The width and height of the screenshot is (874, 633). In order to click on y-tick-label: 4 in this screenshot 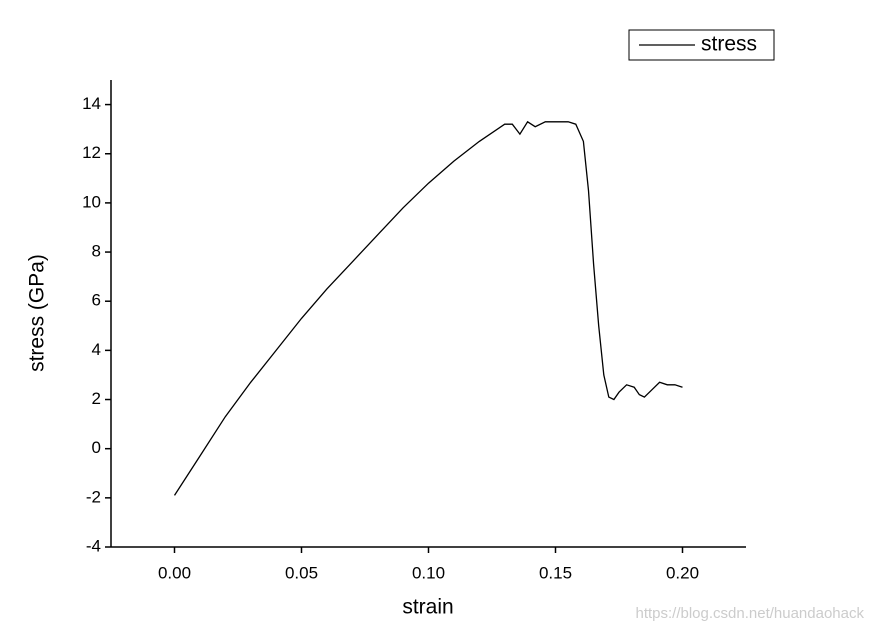, I will do `click(96, 349)`.